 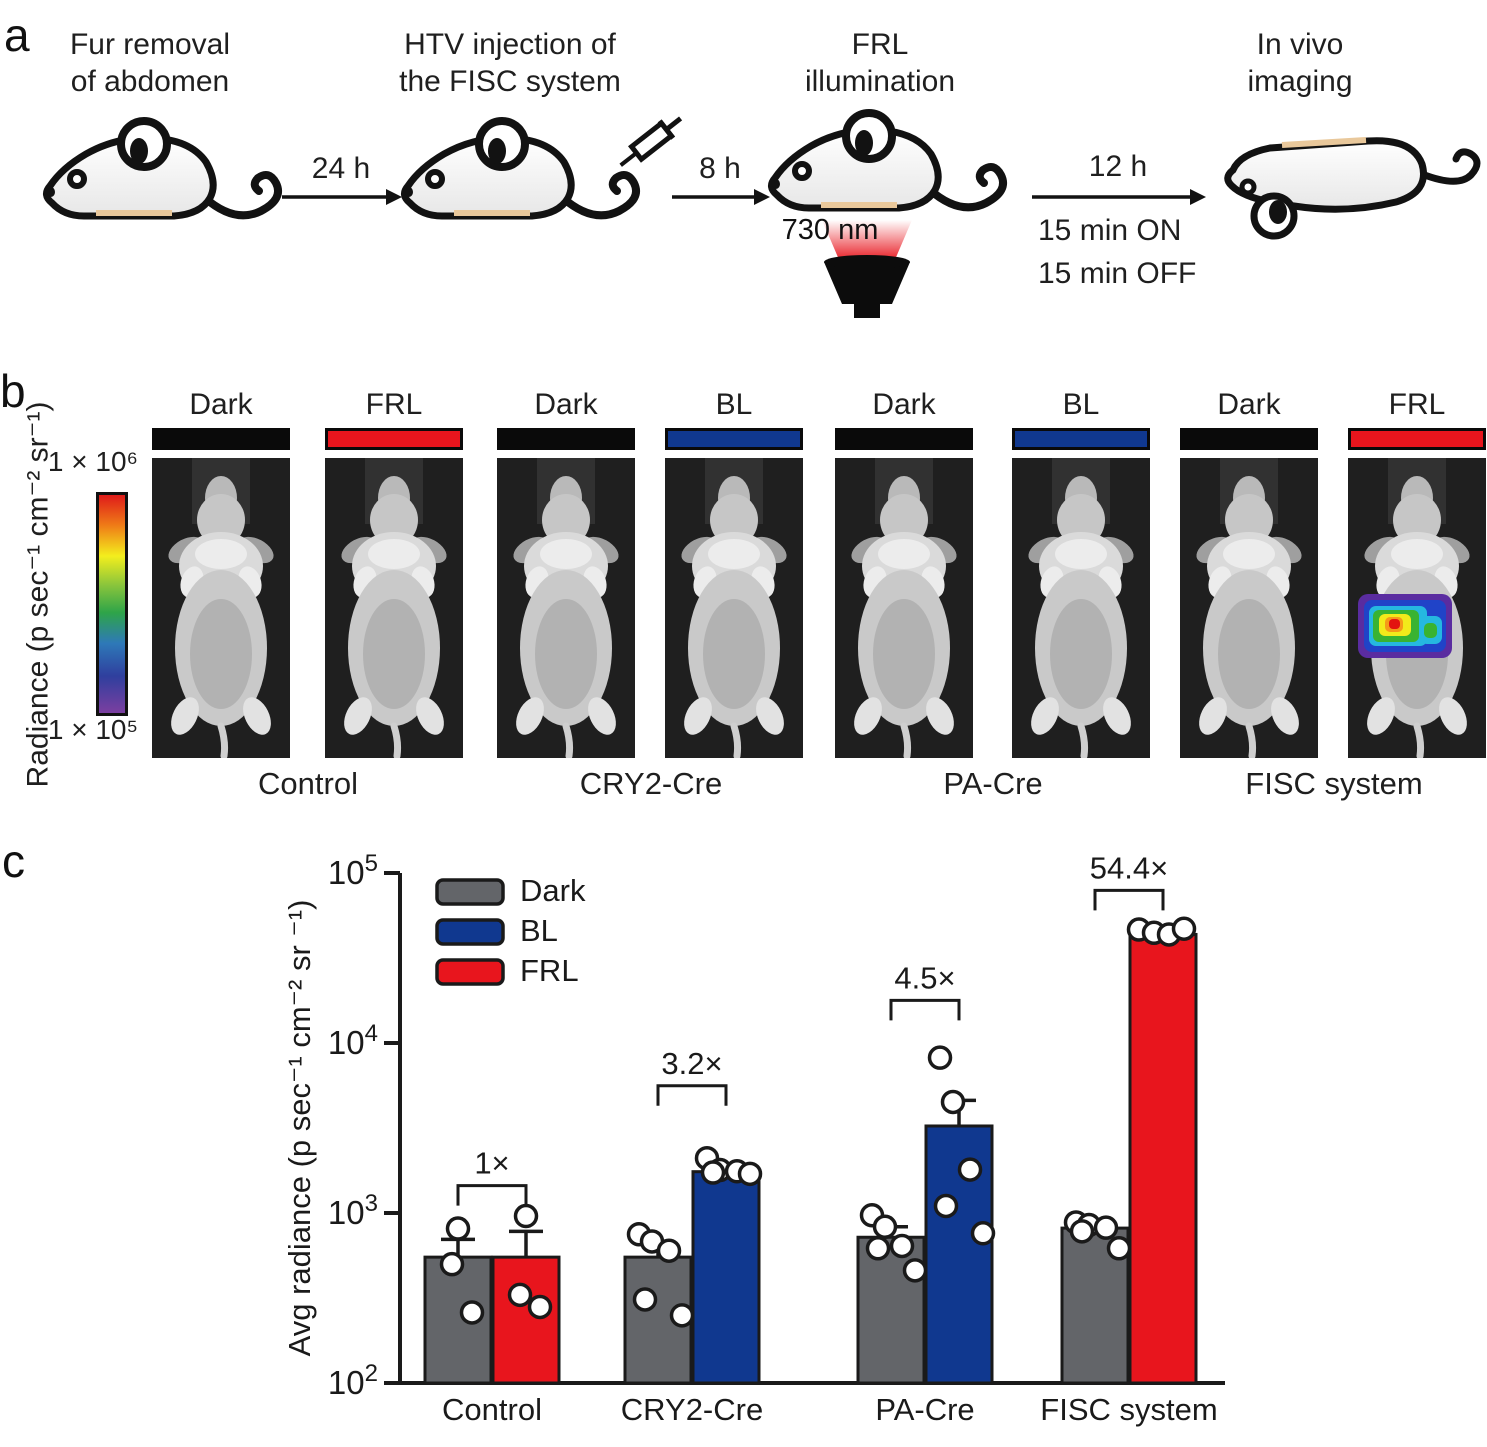 I want to click on frl-lamp, so click(x=867, y=269).